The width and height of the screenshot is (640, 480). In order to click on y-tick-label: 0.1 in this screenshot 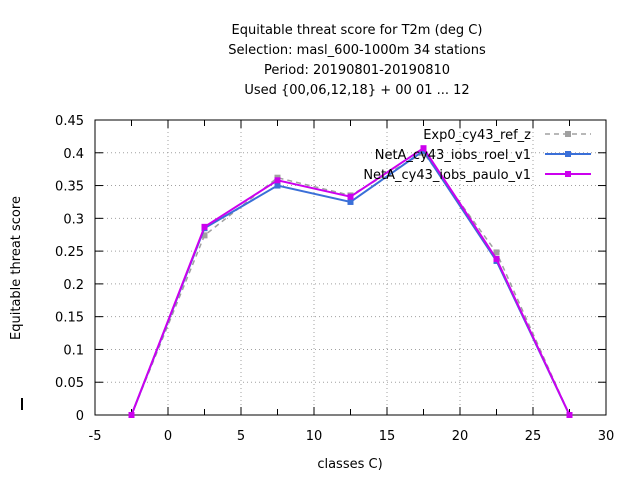, I will do `click(73, 350)`.